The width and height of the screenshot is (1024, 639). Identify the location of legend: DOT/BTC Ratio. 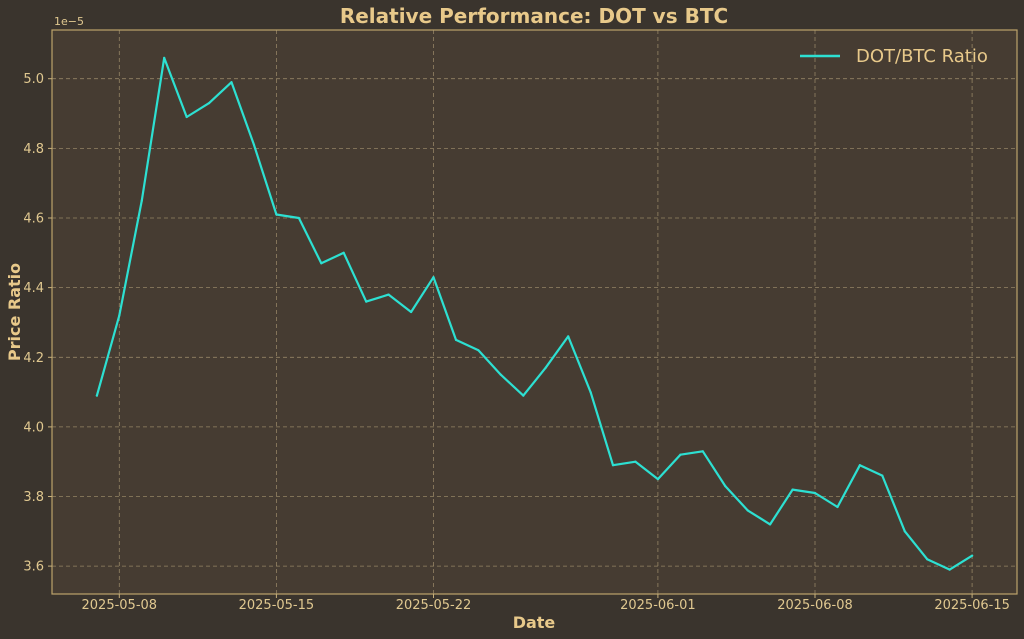
(894, 56).